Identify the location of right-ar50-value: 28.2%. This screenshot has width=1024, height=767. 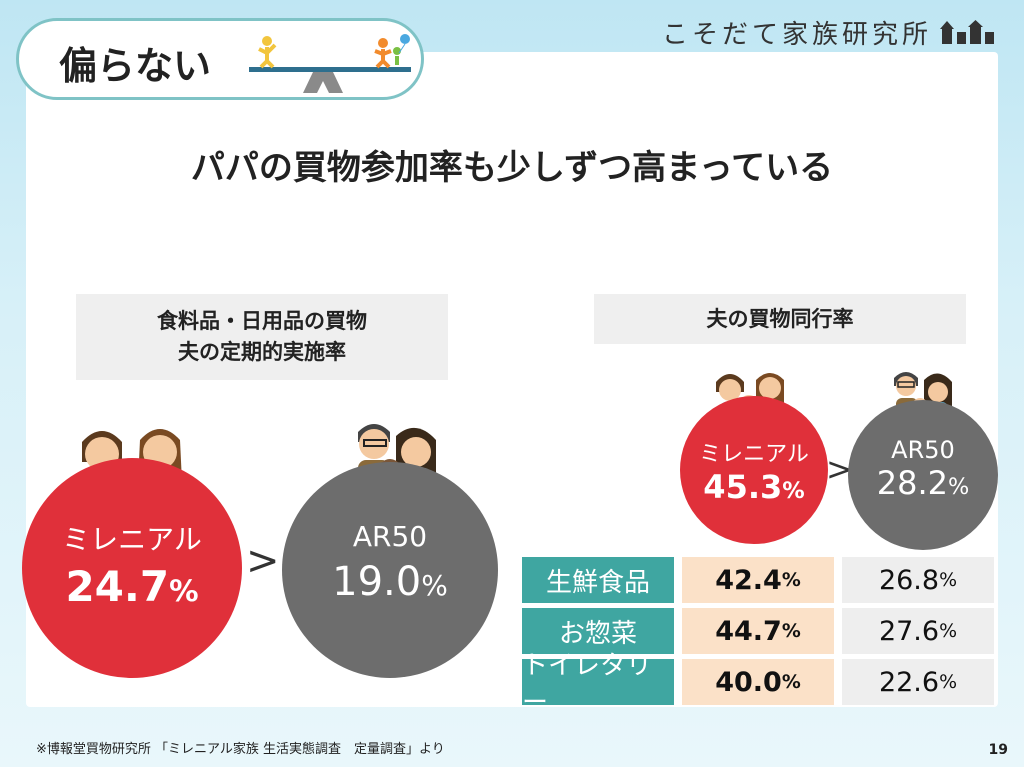
(923, 483).